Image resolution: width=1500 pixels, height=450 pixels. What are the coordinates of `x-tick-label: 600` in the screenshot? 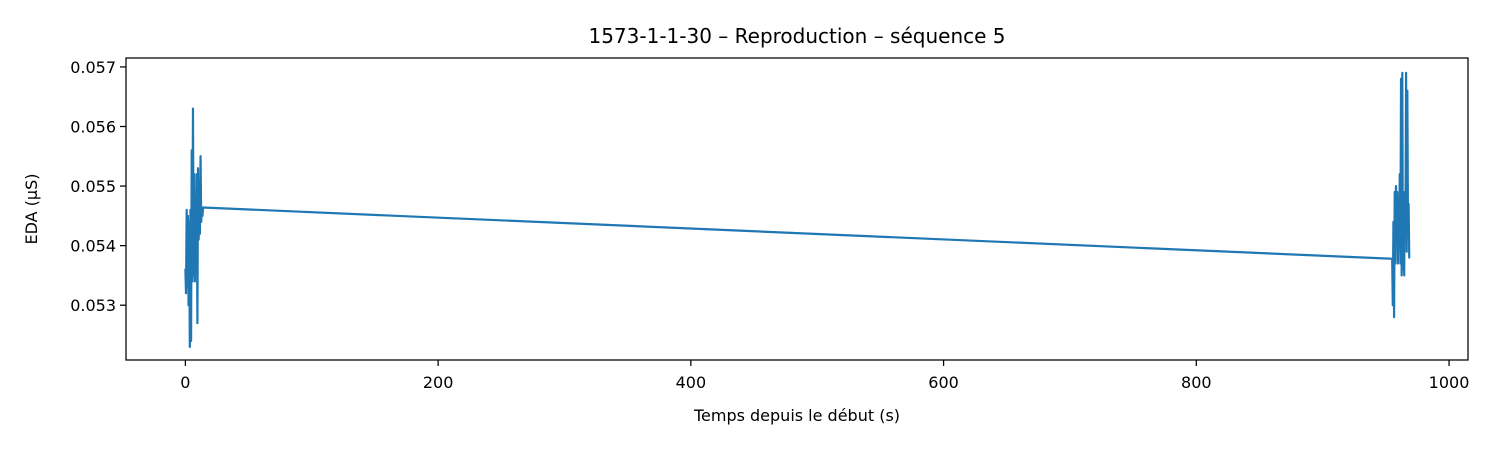 It's located at (943, 382).